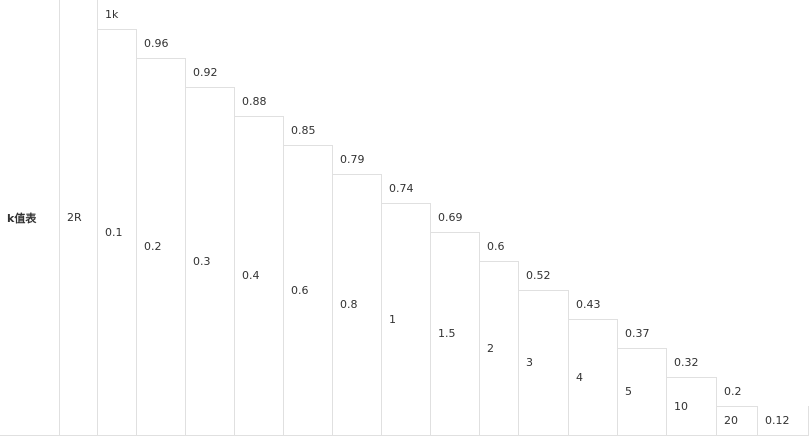  I want to click on step-range: 0.2, so click(161, 247).